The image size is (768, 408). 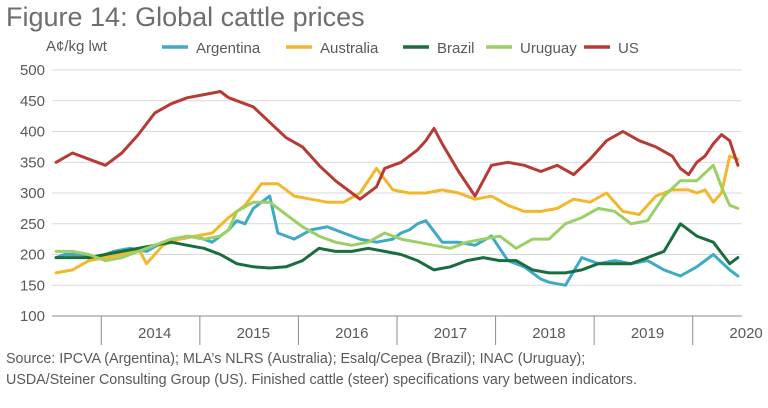 I want to click on y-tick-label: 100, so click(x=32, y=316).